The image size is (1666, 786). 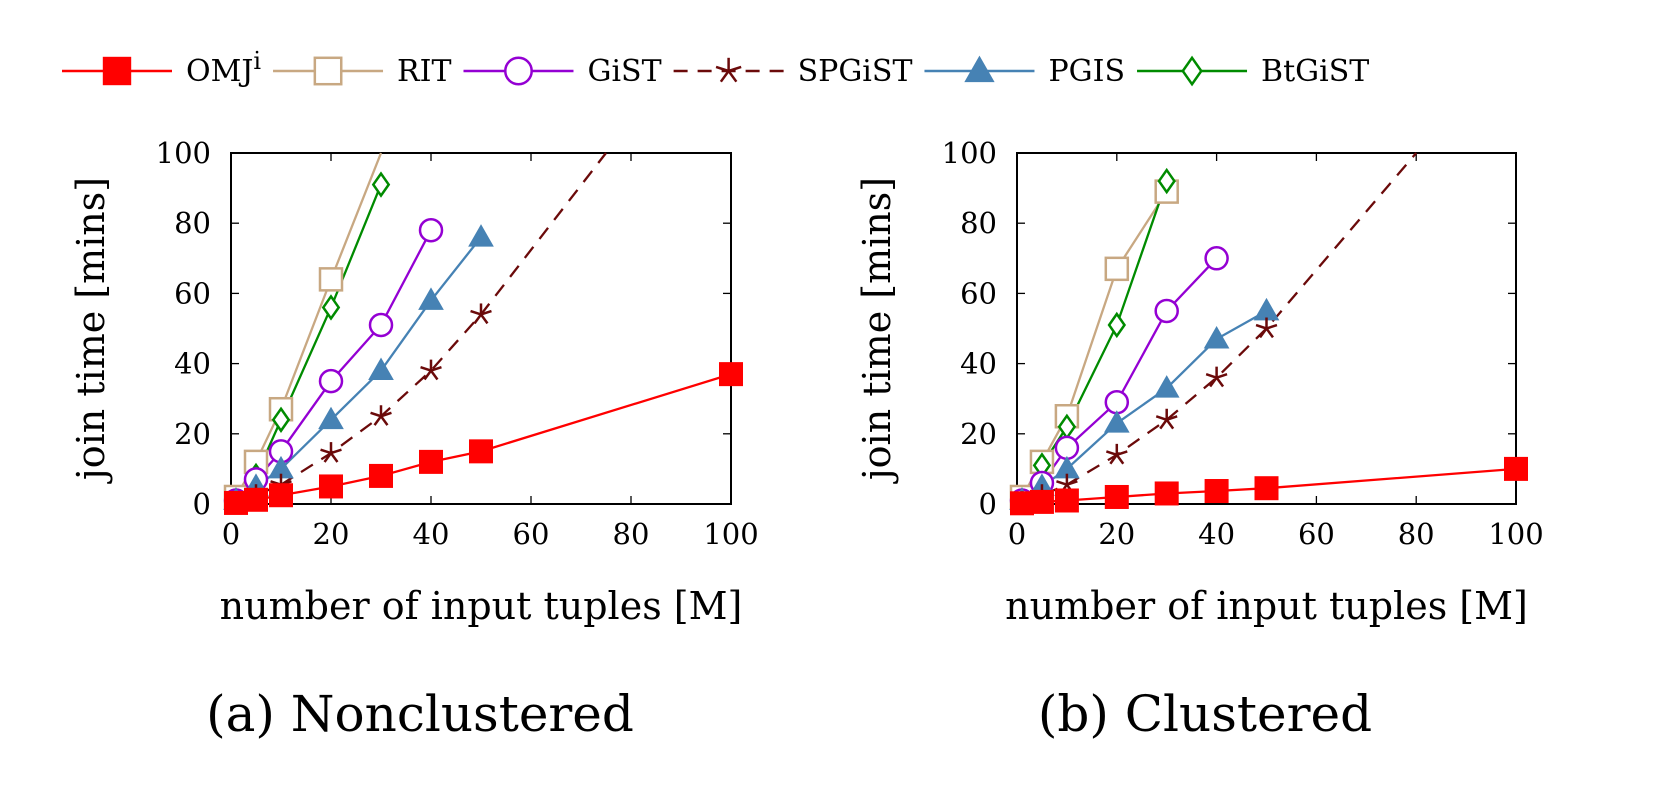 What do you see at coordinates (728, 70) in the screenshot?
I see `legend-marker-spgist` at bounding box center [728, 70].